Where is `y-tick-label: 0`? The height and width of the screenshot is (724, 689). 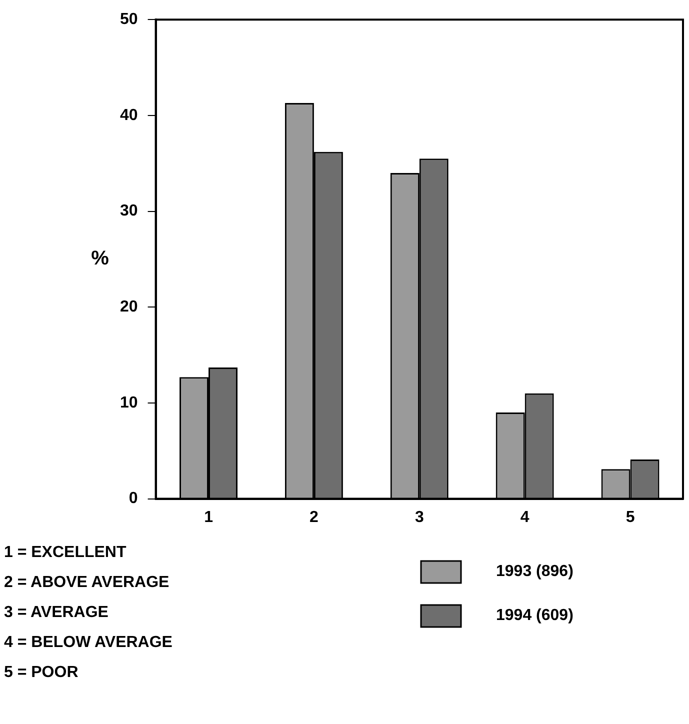 y-tick-label: 0 is located at coordinates (133, 499).